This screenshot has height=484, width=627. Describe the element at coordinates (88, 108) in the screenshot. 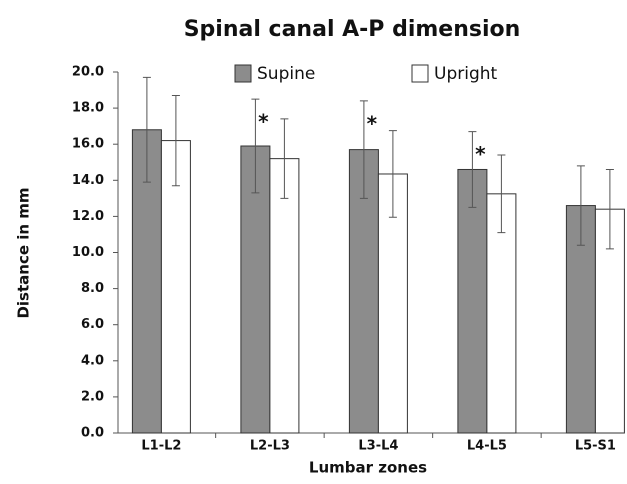

I see `y-tick-label: 18.0` at that location.